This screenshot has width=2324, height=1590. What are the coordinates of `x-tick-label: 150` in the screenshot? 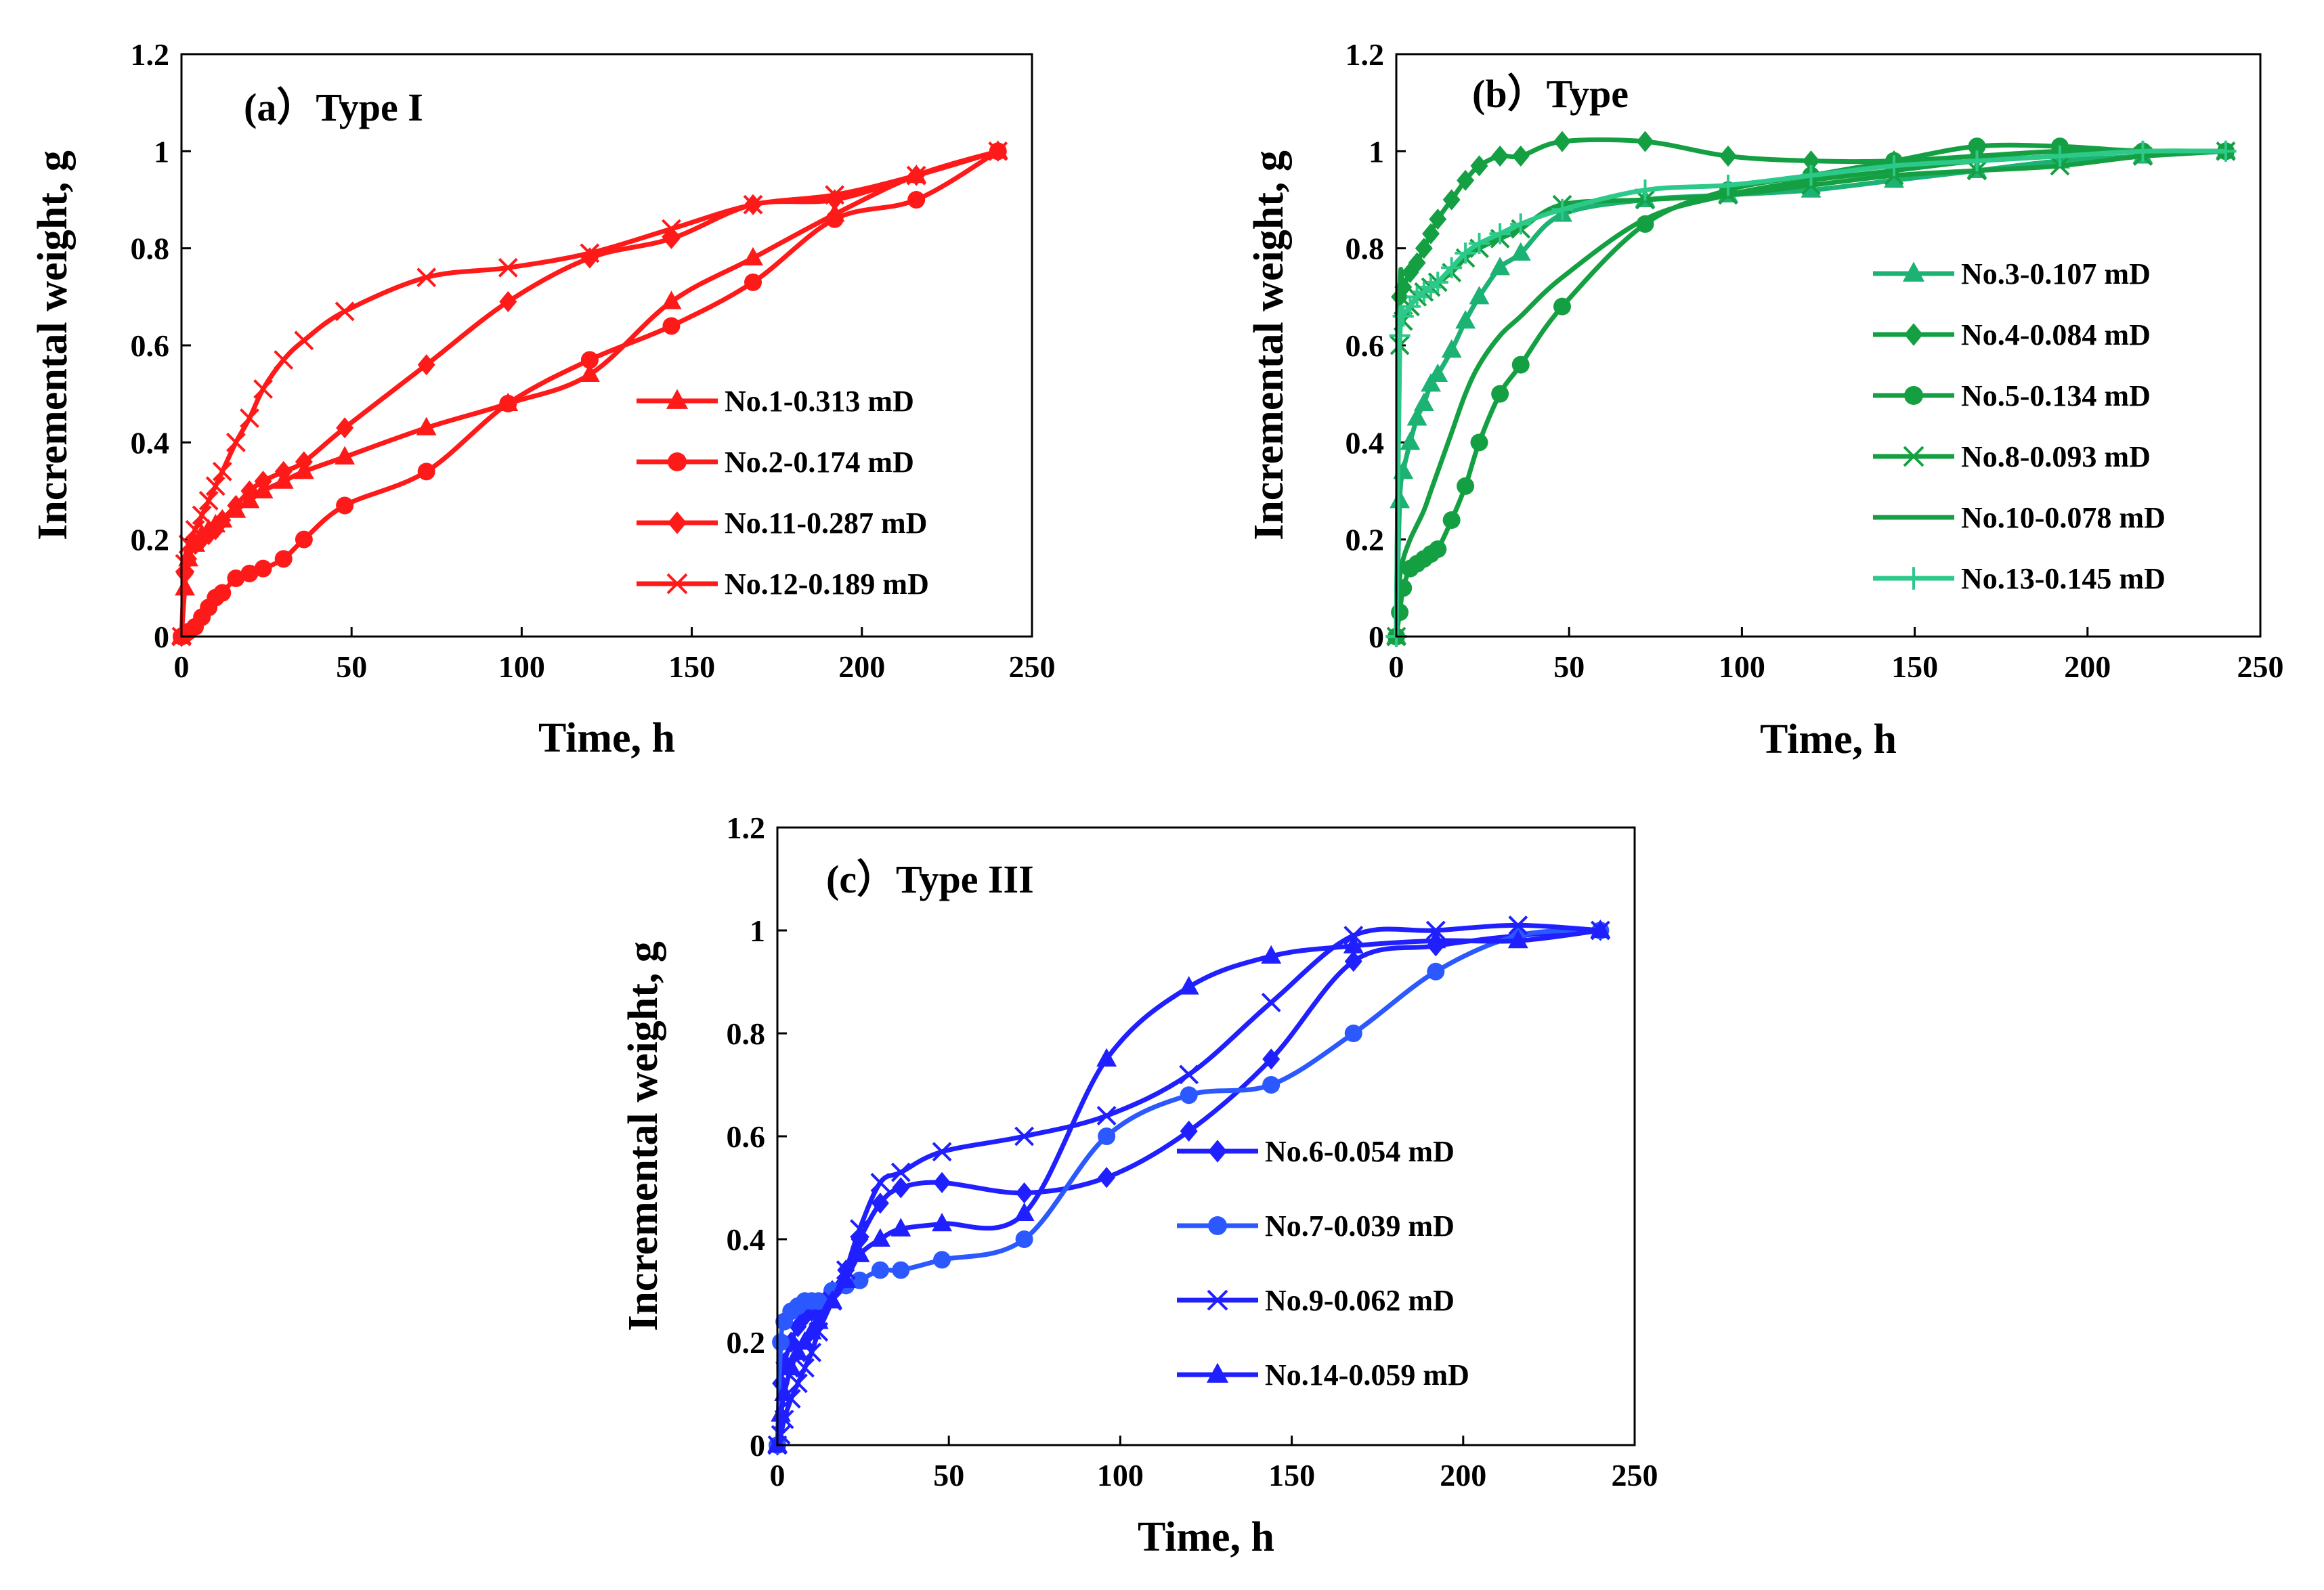 It's located at (691, 666).